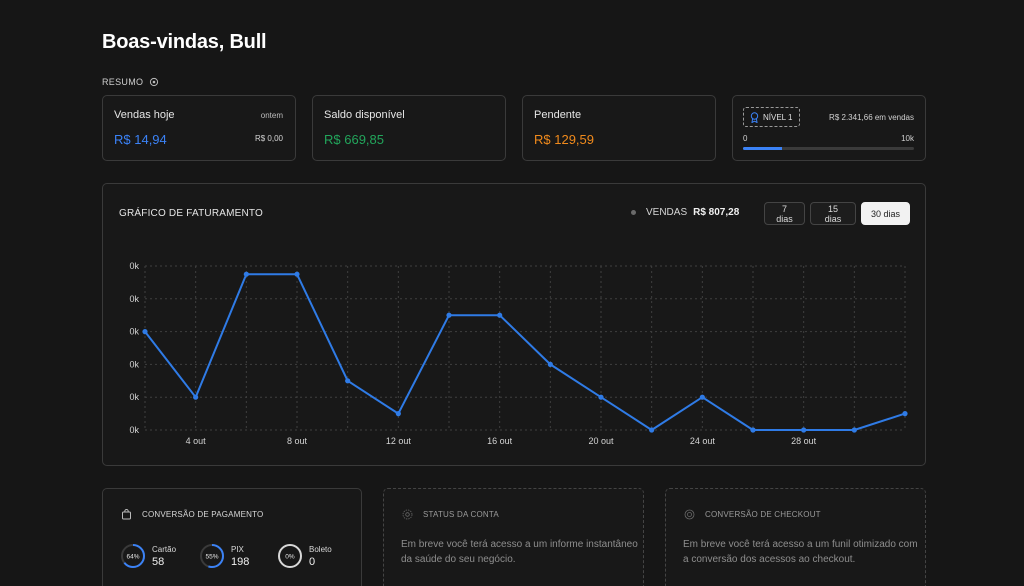 This screenshot has width=1024, height=586. Describe the element at coordinates (240, 561) in the screenshot. I see `pix-conversion-value: 198` at that location.